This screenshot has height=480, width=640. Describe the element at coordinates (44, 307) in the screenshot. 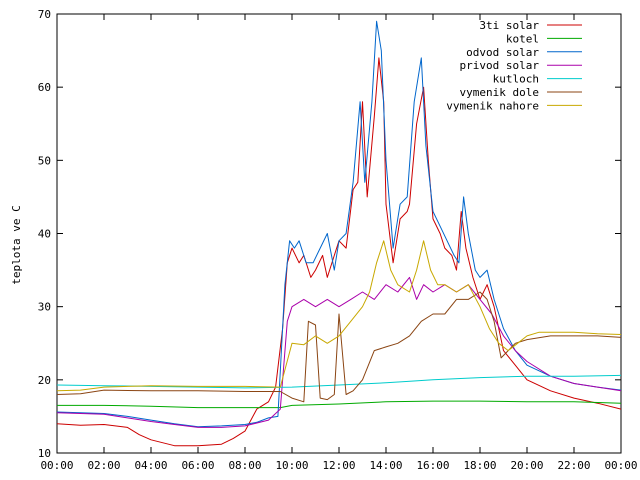

I see `y-tick-label: 30` at that location.